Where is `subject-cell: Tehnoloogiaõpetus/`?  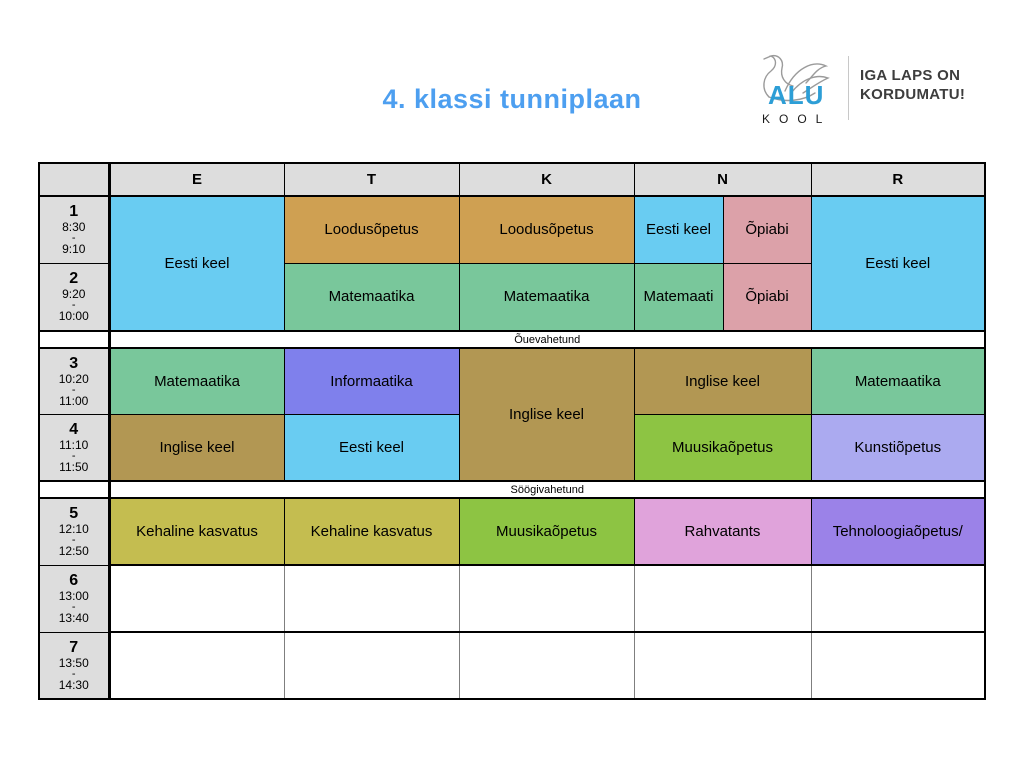
subject-cell: Tehnoloogiaõpetus/ is located at coordinates (898, 531).